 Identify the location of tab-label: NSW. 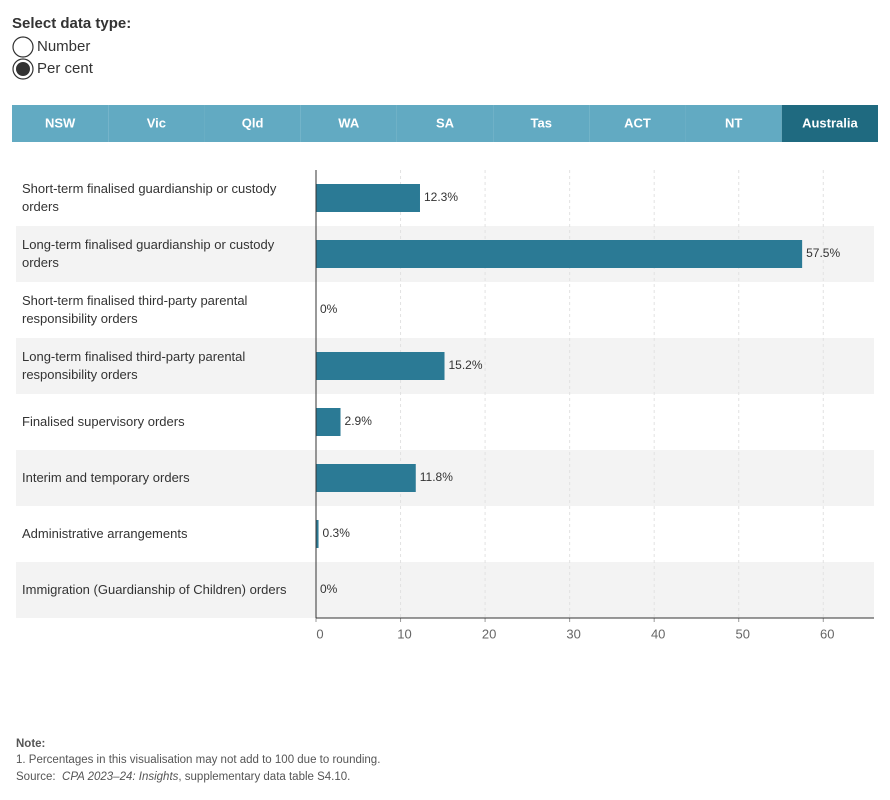
(60, 122).